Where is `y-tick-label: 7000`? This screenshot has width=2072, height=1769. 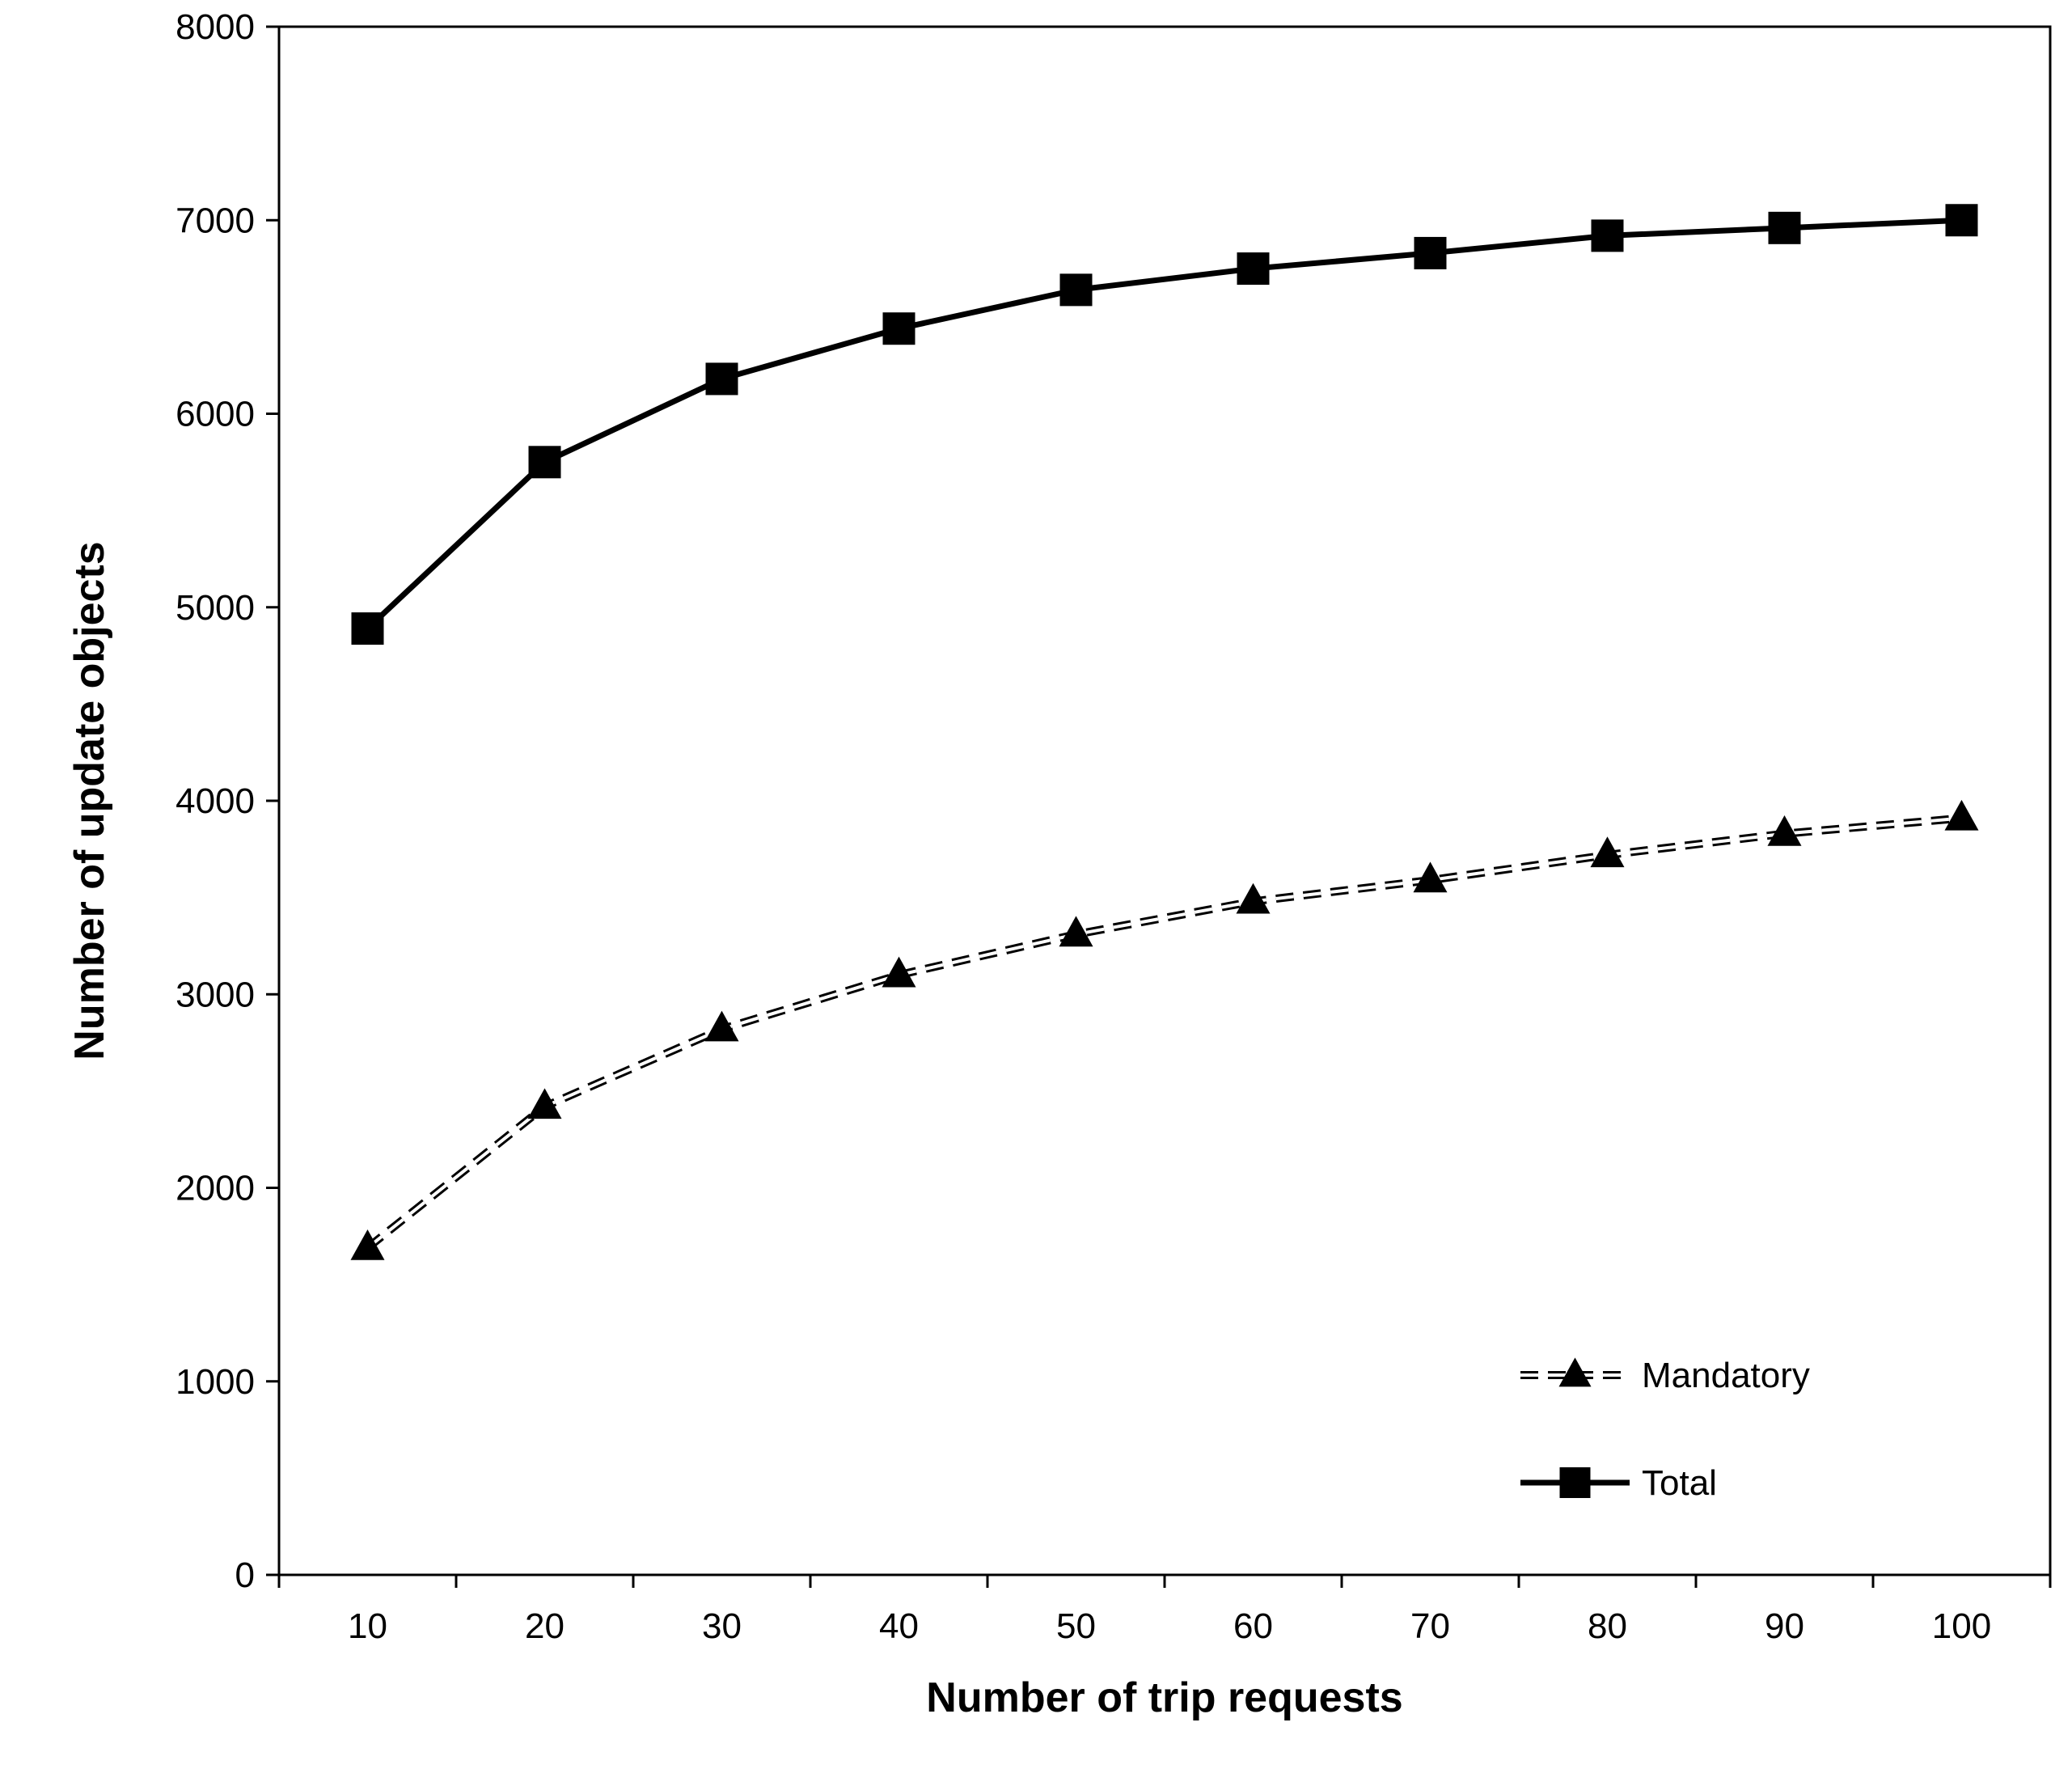
y-tick-label: 7000 is located at coordinates (215, 220).